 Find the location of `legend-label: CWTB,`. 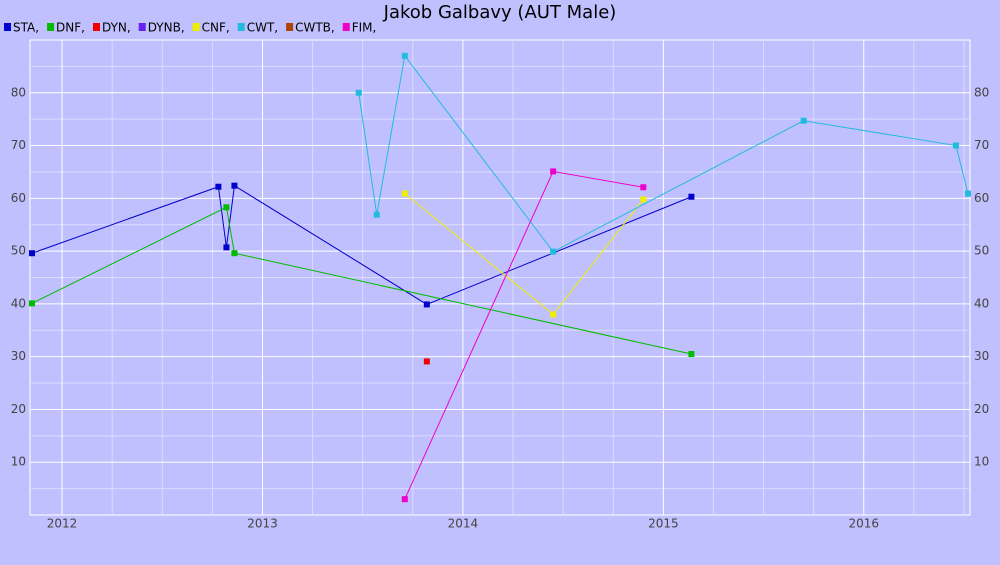

legend-label: CWTB, is located at coordinates (315, 28).